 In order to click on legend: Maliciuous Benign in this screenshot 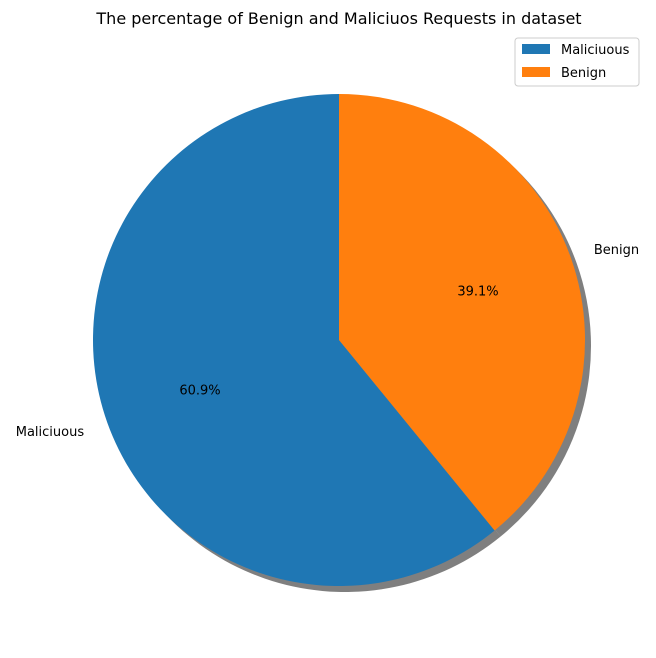, I will do `click(577, 62)`.